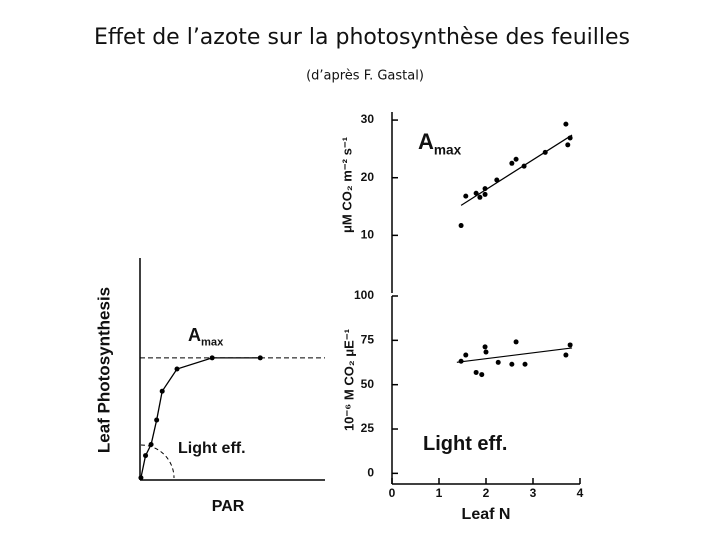 The image size is (720, 540). What do you see at coordinates (348, 380) in the screenshot?
I see `y-axis-label: 10⁻⁶ M CO₂ μE⁻¹` at bounding box center [348, 380].